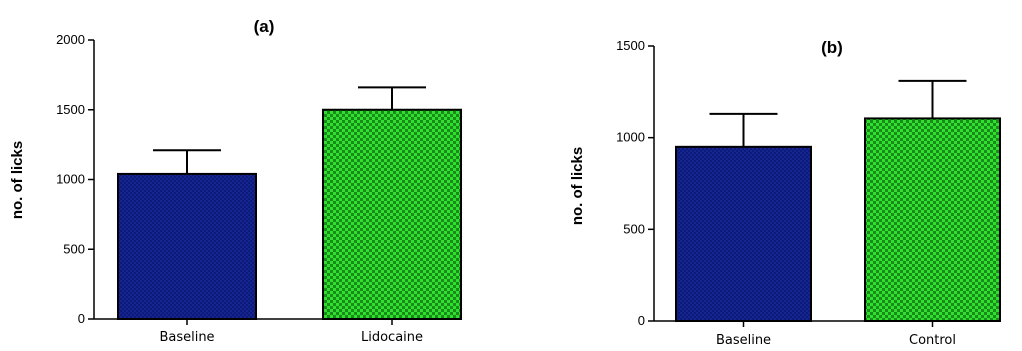  Describe the element at coordinates (392, 214) in the screenshot. I see `panel-a-bar-lidocaine` at that location.